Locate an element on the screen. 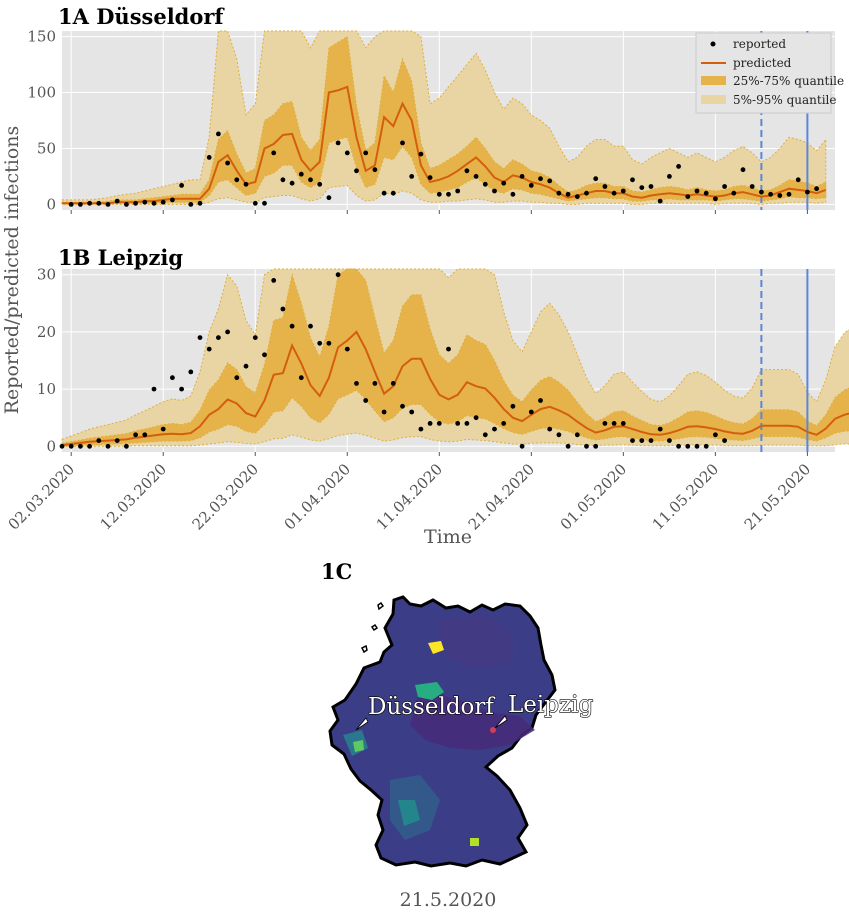 This screenshot has height=915, width=849. y-tick-label: 0 is located at coordinates (51, 204).